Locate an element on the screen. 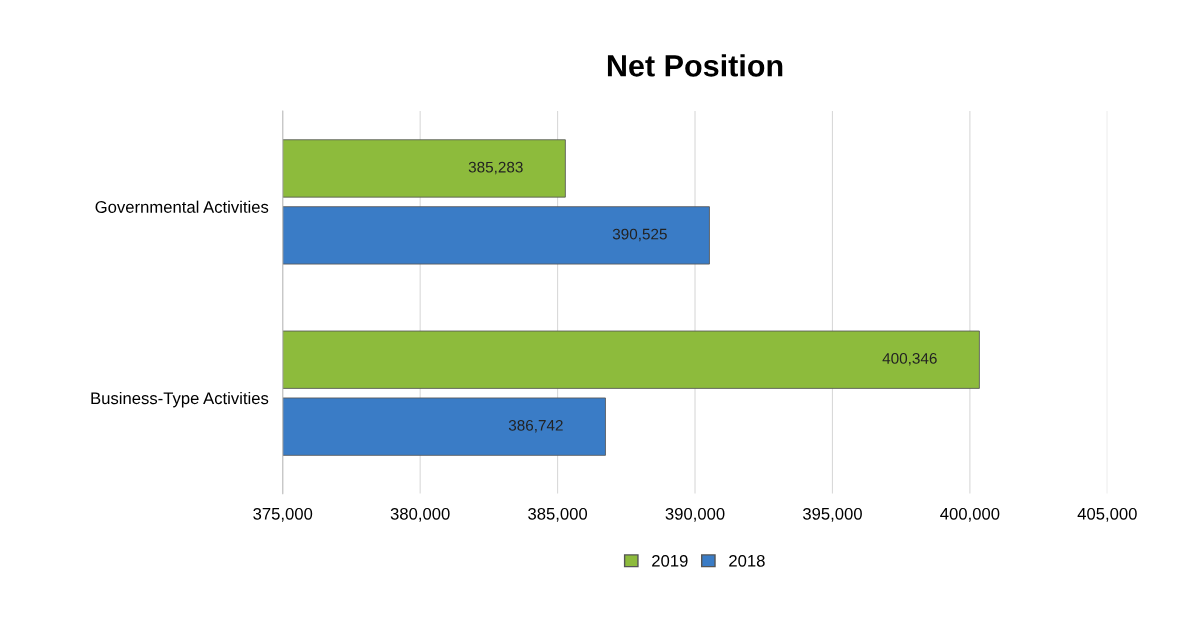  x-tick-label: 375,000 is located at coordinates (283, 514).